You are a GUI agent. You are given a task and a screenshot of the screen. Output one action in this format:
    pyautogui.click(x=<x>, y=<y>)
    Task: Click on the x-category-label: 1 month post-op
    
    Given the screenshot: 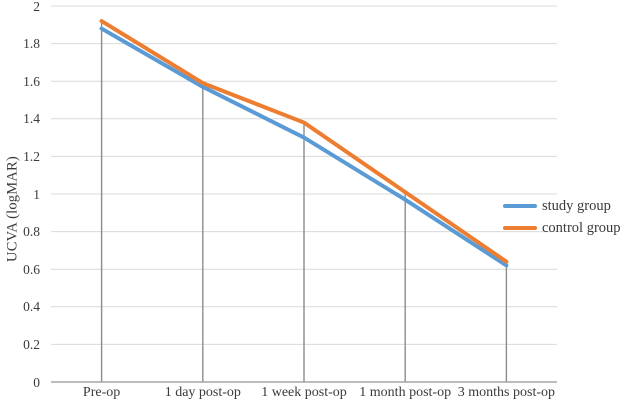 What is the action you would take?
    pyautogui.click(x=405, y=392)
    